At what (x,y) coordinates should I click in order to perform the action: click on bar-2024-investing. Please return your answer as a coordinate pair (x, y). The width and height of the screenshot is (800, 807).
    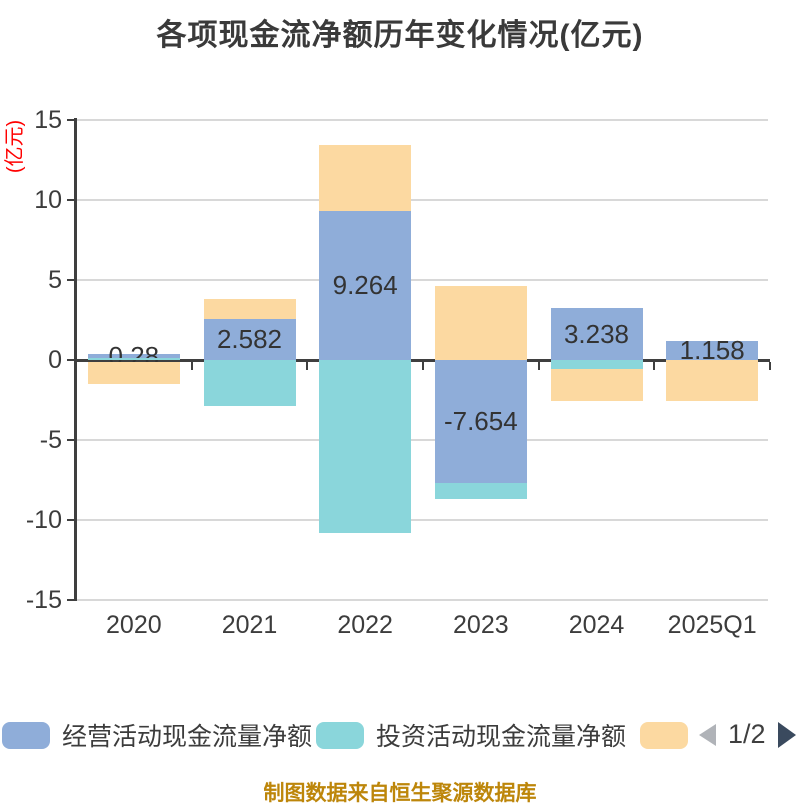
    Looking at the image, I should click on (596, 364).